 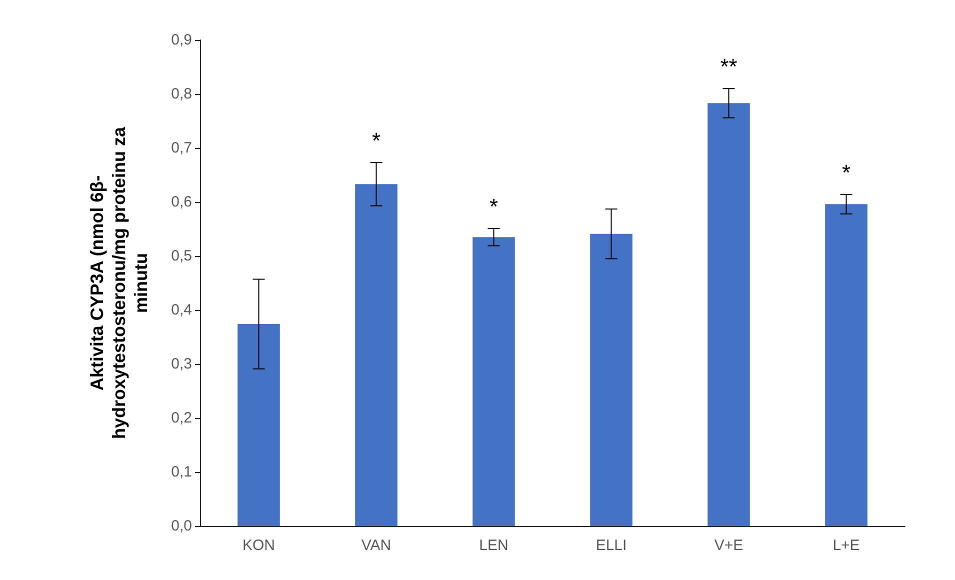 I want to click on x-tick-label: KON, so click(x=259, y=545).